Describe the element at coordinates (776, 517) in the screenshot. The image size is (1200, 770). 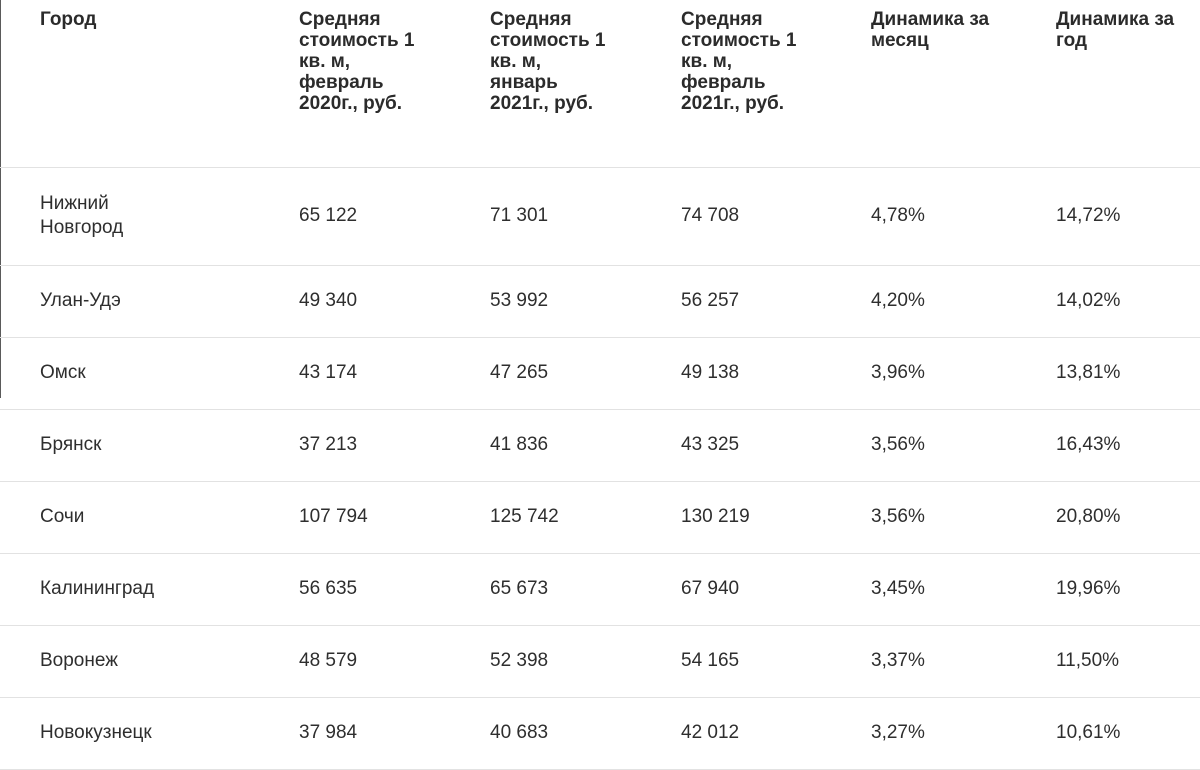
I see `cell-price-feb-2021: 130 219` at that location.